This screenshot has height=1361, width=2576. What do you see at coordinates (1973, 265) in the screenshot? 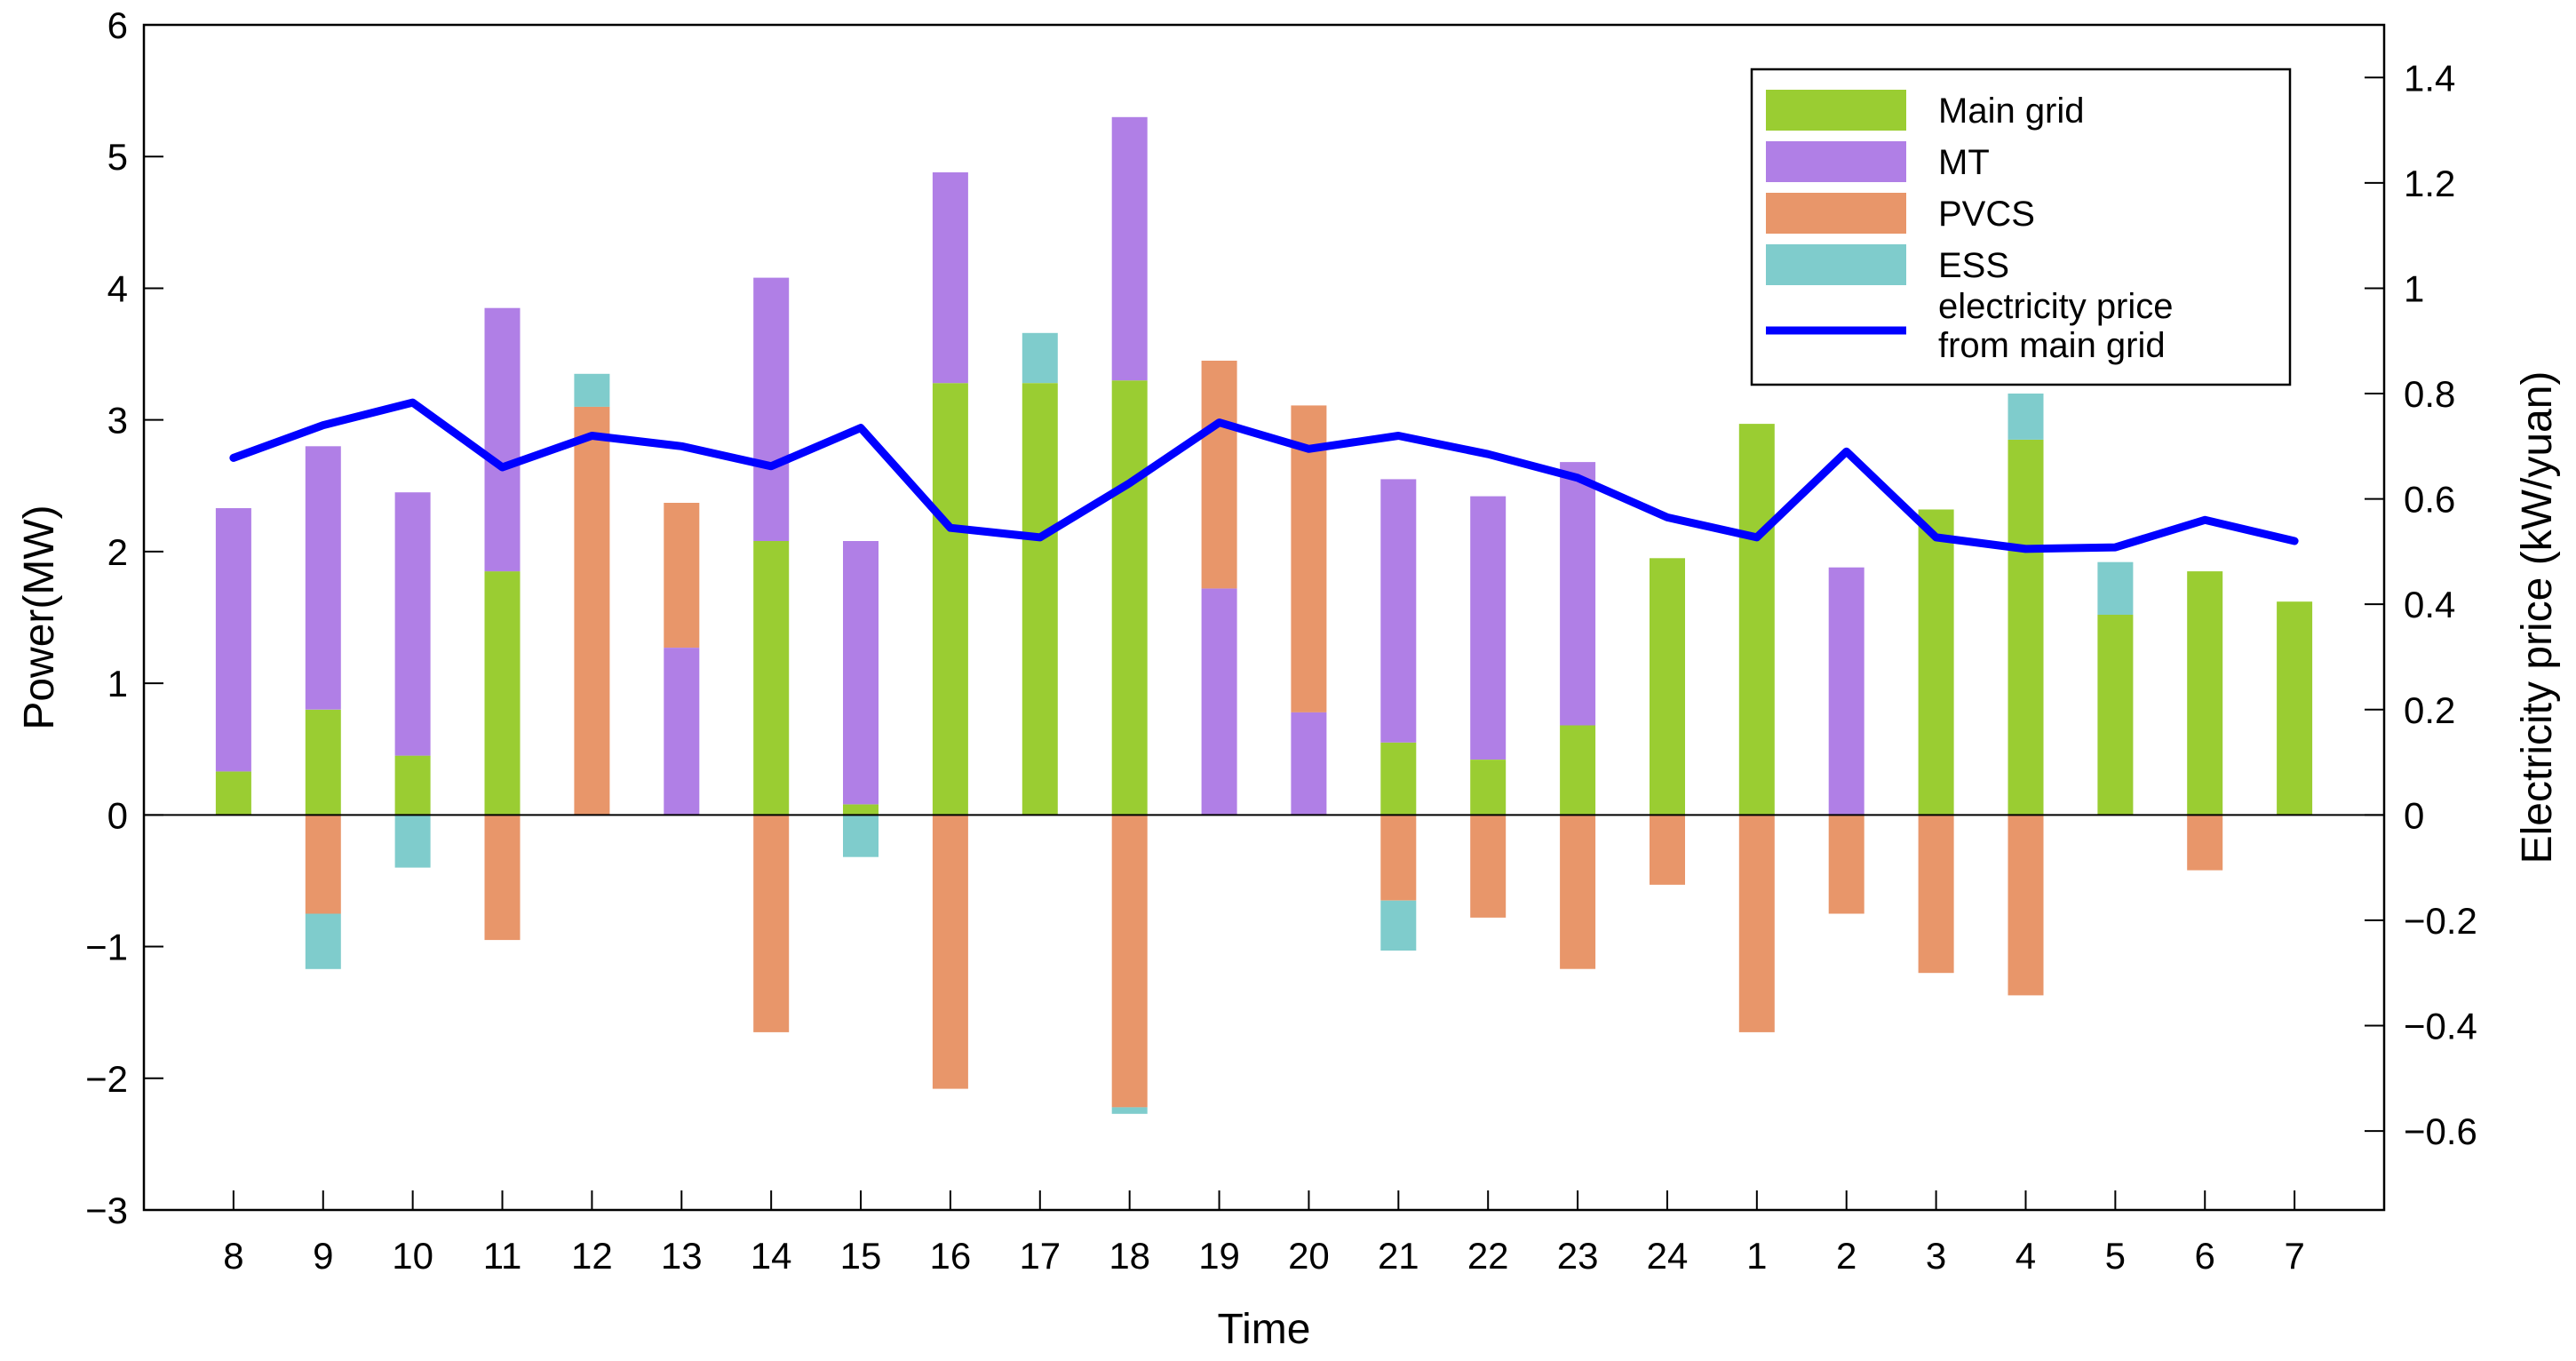
I see `legend-label: ESS` at bounding box center [1973, 265].